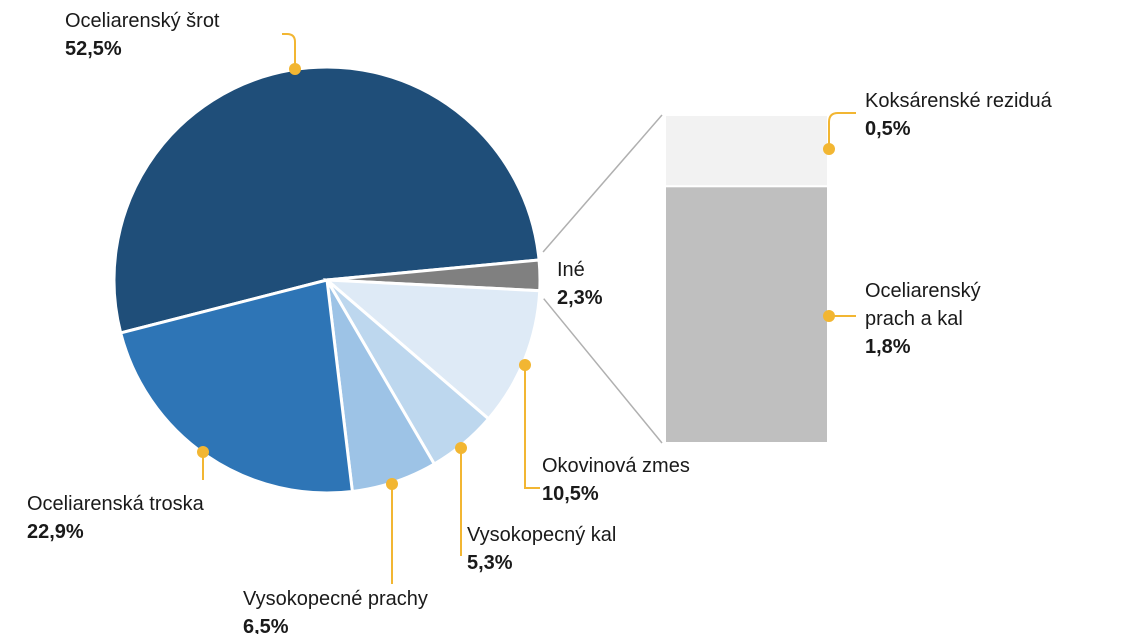 This screenshot has height=634, width=1141. I want to click on value-label: 5,3%, so click(490, 563).